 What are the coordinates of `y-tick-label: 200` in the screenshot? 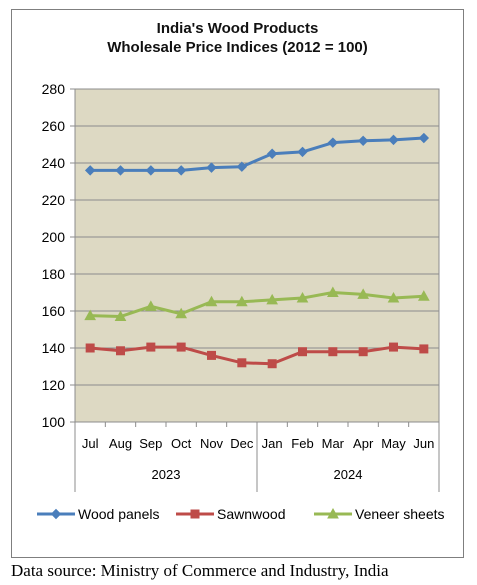 It's located at (54, 237).